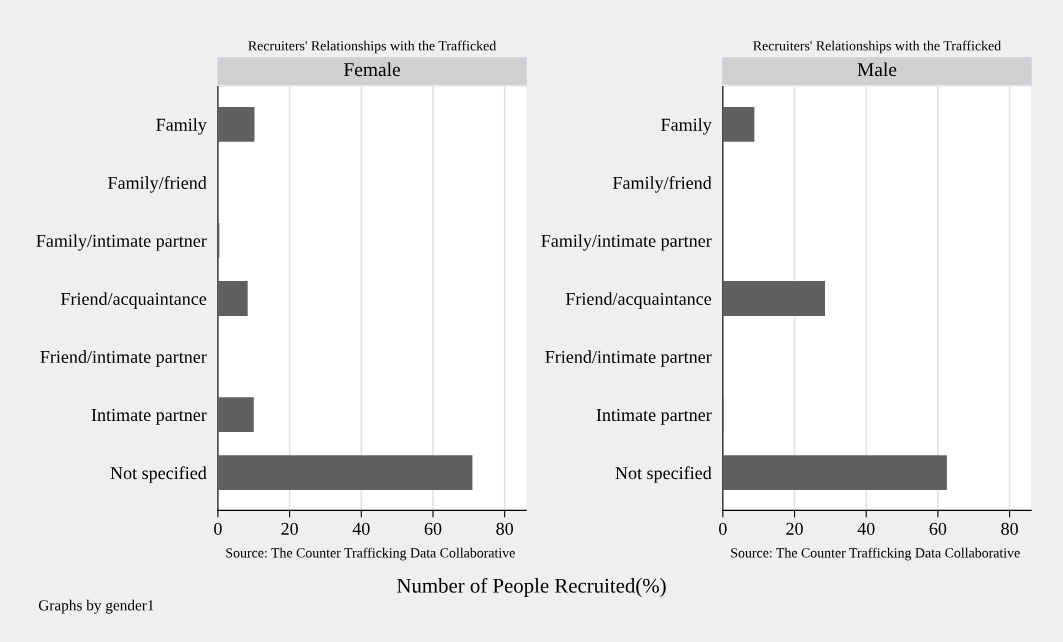  Describe the element at coordinates (877, 69) in the screenshot. I see `chart-subtitle: Male` at that location.